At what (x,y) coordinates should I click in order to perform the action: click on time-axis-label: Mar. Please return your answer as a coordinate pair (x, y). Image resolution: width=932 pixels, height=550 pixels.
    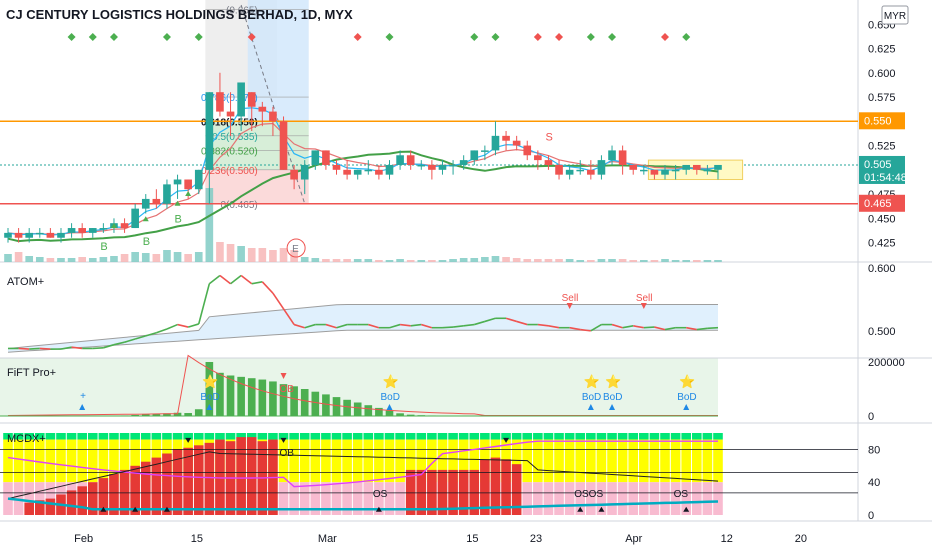
    Looking at the image, I should click on (327, 539).